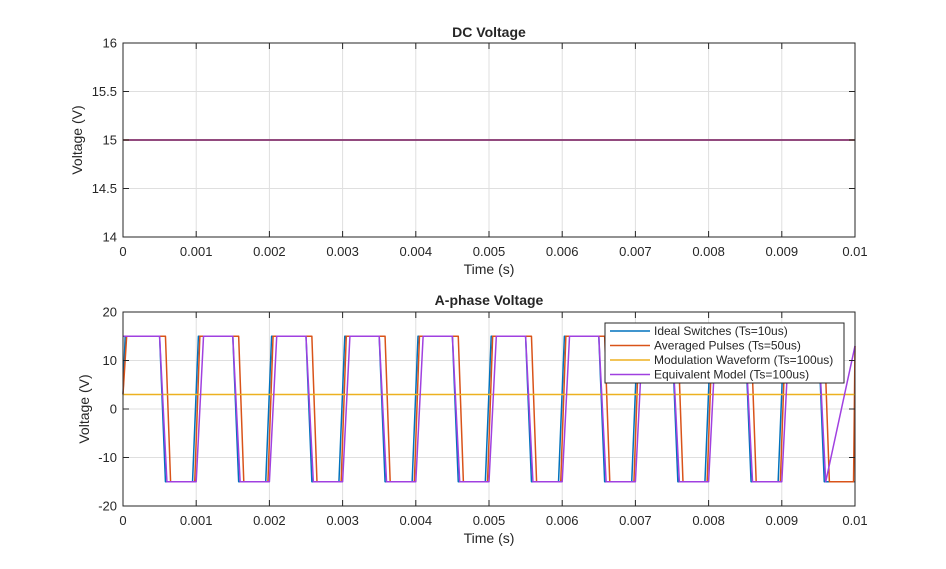 This screenshot has height=569, width=946. I want to click on y-tick-label: -20, so click(107, 506).